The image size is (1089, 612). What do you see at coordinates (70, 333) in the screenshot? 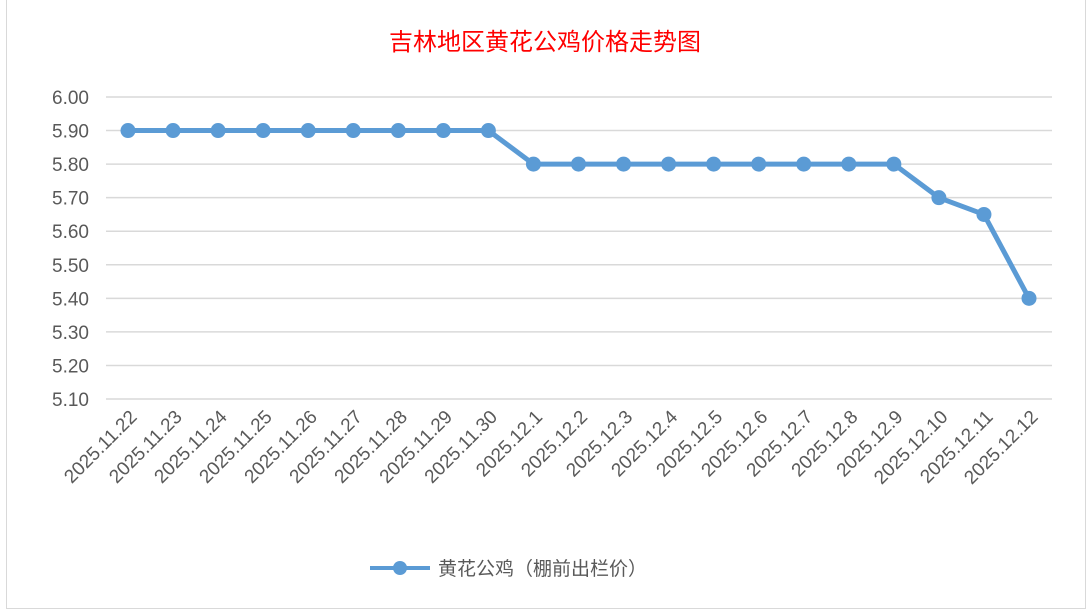
I see `y-tick-label: 5.30` at bounding box center [70, 333].